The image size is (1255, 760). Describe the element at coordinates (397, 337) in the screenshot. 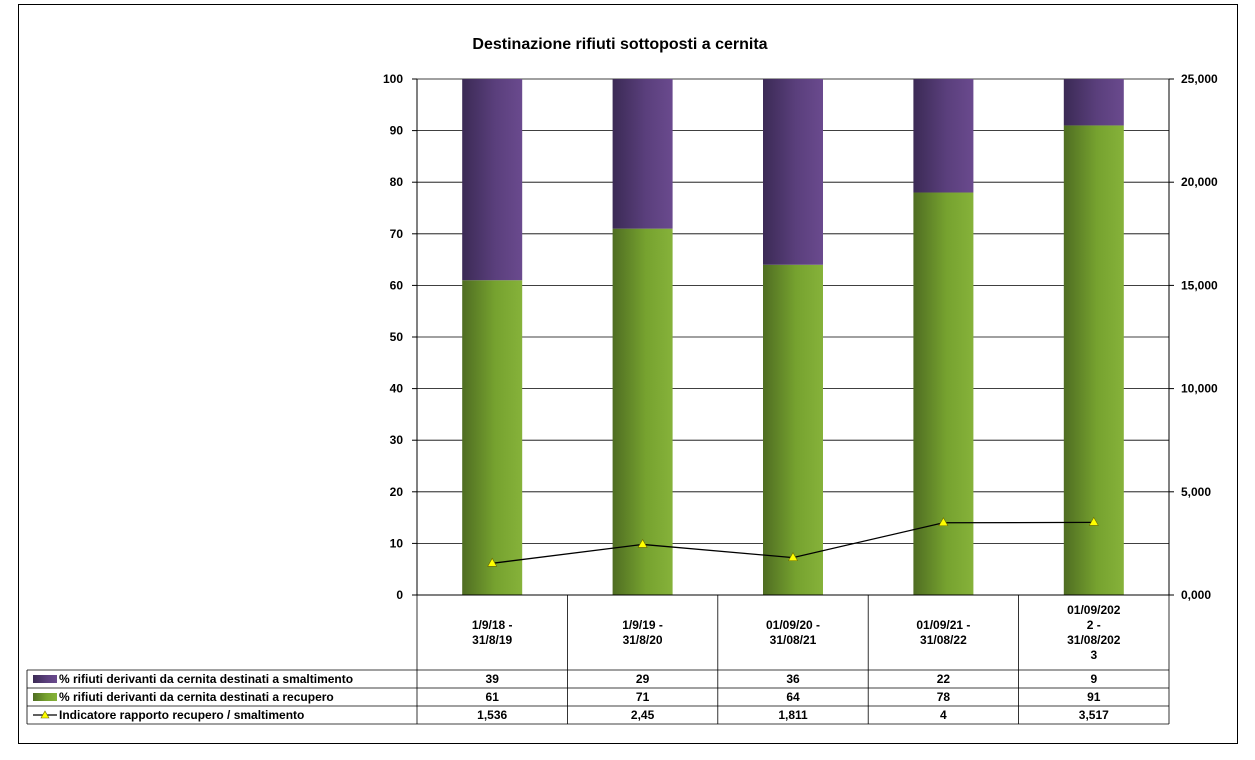

I see `y-tick-label: 50` at that location.